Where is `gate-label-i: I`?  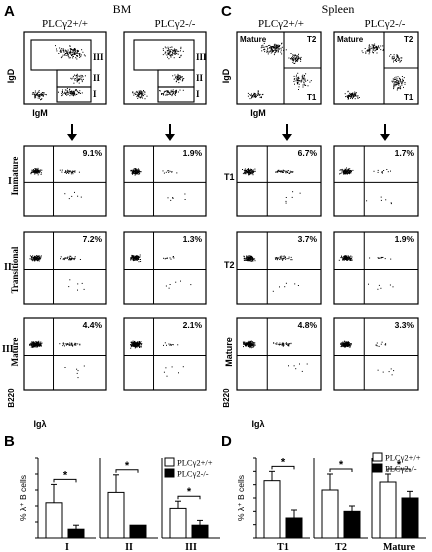 gate-label-i: I is located at coordinates (198, 94).